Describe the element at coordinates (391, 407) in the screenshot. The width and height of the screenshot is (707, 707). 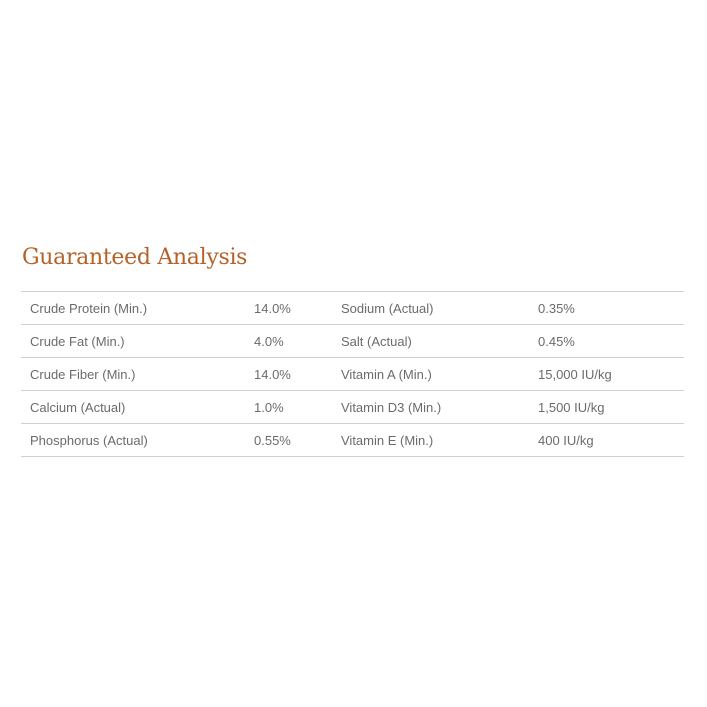
I see `nutrient-label: Vitamin D3 (Min.)` at that location.